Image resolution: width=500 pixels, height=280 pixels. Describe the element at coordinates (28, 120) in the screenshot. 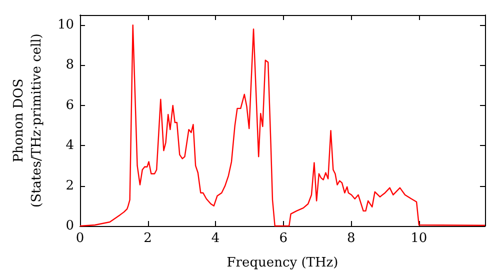

I see `y-axis-title: Phonon DOS (States/THz·primitive cell)` at that location.